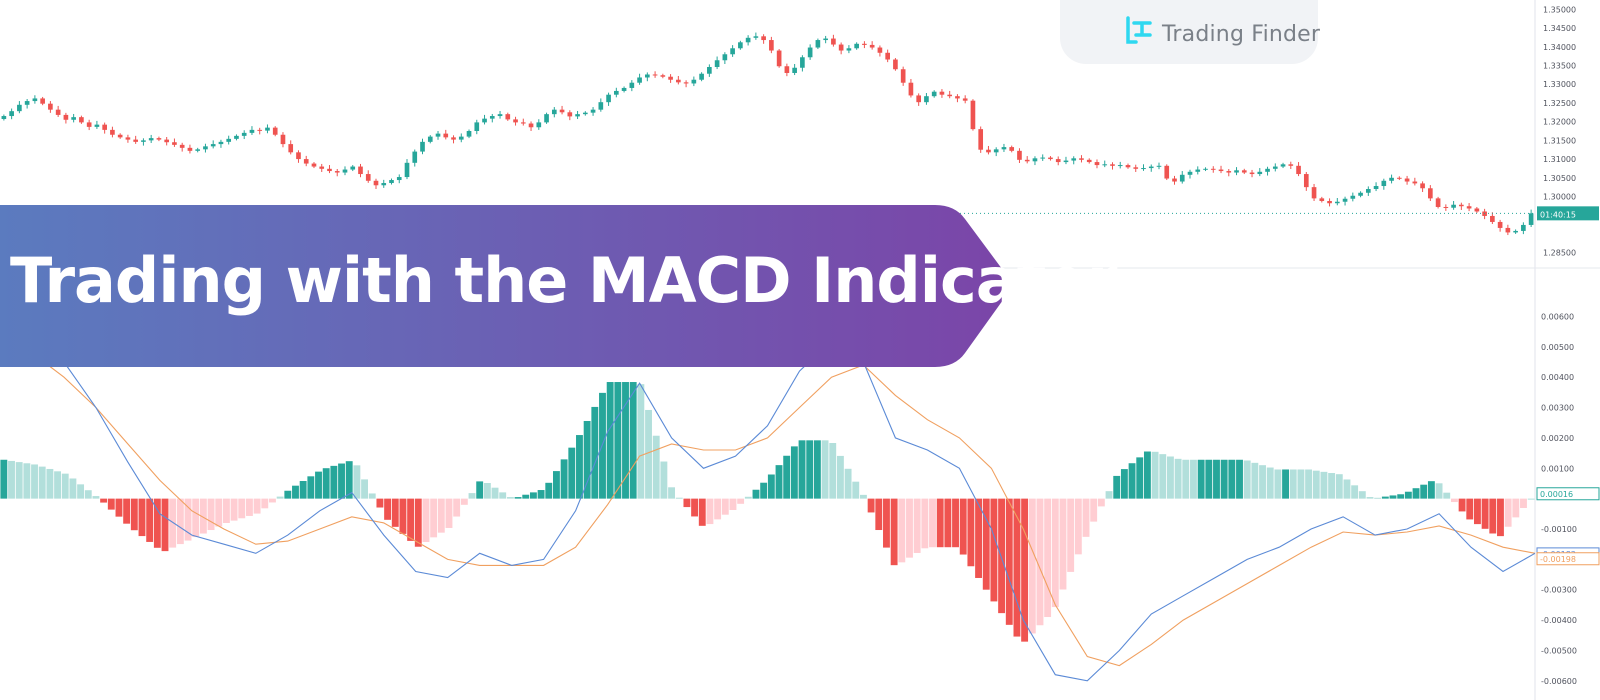 The width and height of the screenshot is (1600, 700). What do you see at coordinates (1559, 529) in the screenshot?
I see `macd-tick-label: -0.00100` at bounding box center [1559, 529].